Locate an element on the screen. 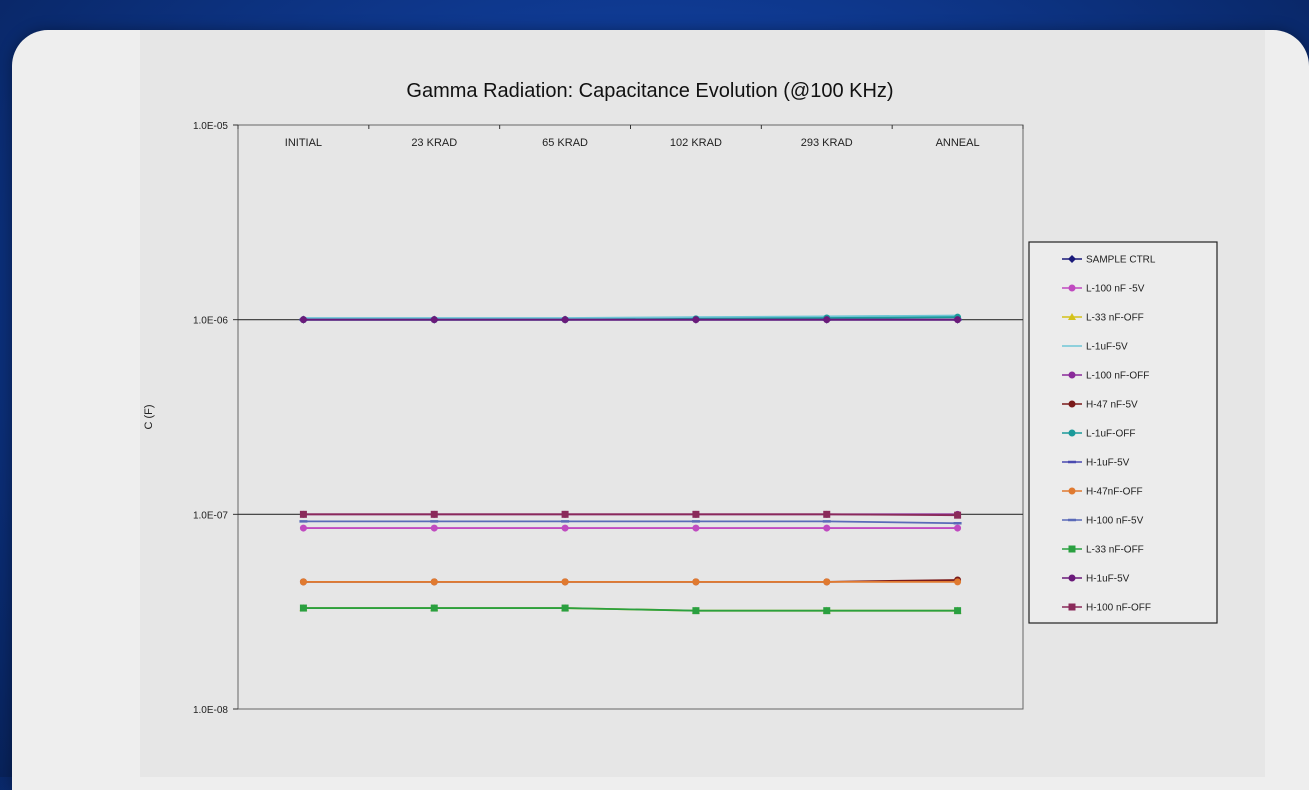  legend-label: L-1uF-5V is located at coordinates (1107, 347).